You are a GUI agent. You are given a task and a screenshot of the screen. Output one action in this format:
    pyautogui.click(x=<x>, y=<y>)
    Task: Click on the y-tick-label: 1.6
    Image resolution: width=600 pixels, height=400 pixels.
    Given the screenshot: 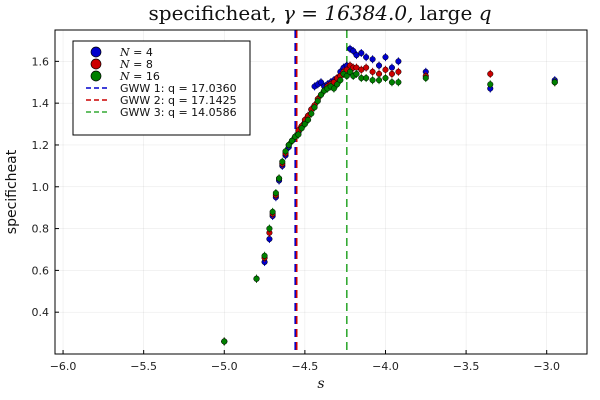 What is the action you would take?
    pyautogui.click(x=41, y=61)
    